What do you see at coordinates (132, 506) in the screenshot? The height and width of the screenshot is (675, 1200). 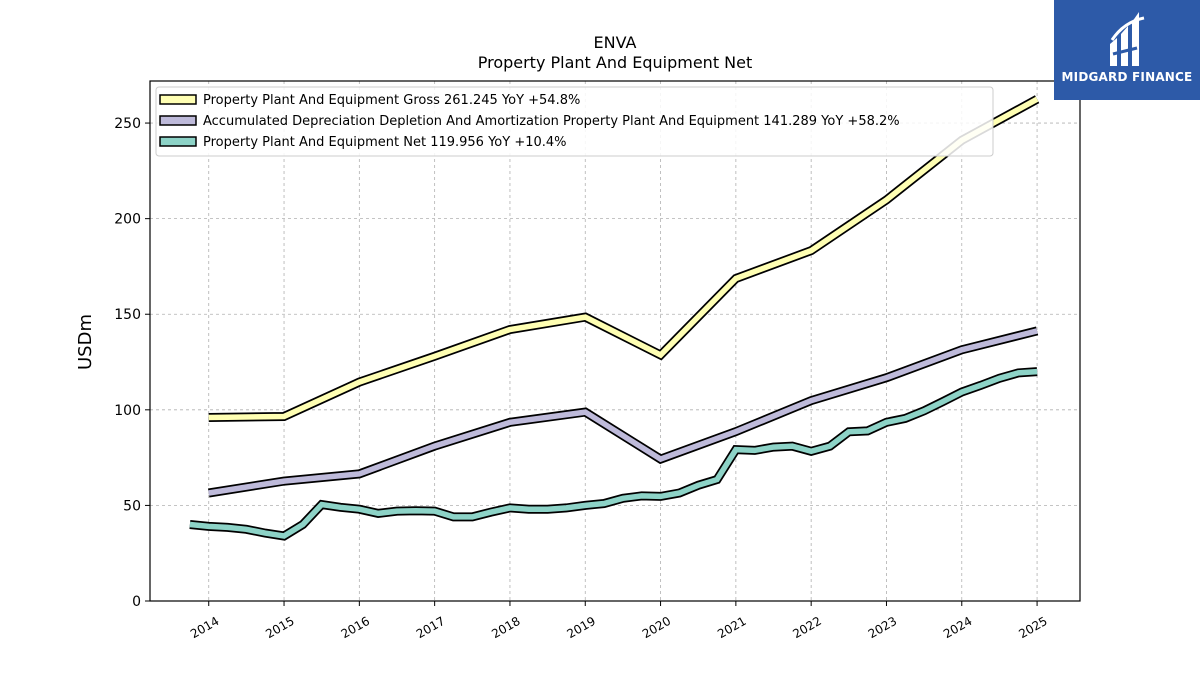 I see `y-tick-label: 50` at bounding box center [132, 506].